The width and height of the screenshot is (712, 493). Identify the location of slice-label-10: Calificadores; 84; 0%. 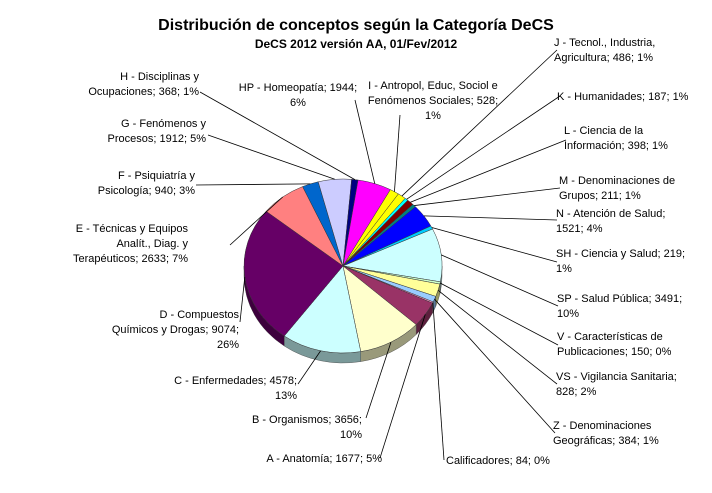
(498, 461).